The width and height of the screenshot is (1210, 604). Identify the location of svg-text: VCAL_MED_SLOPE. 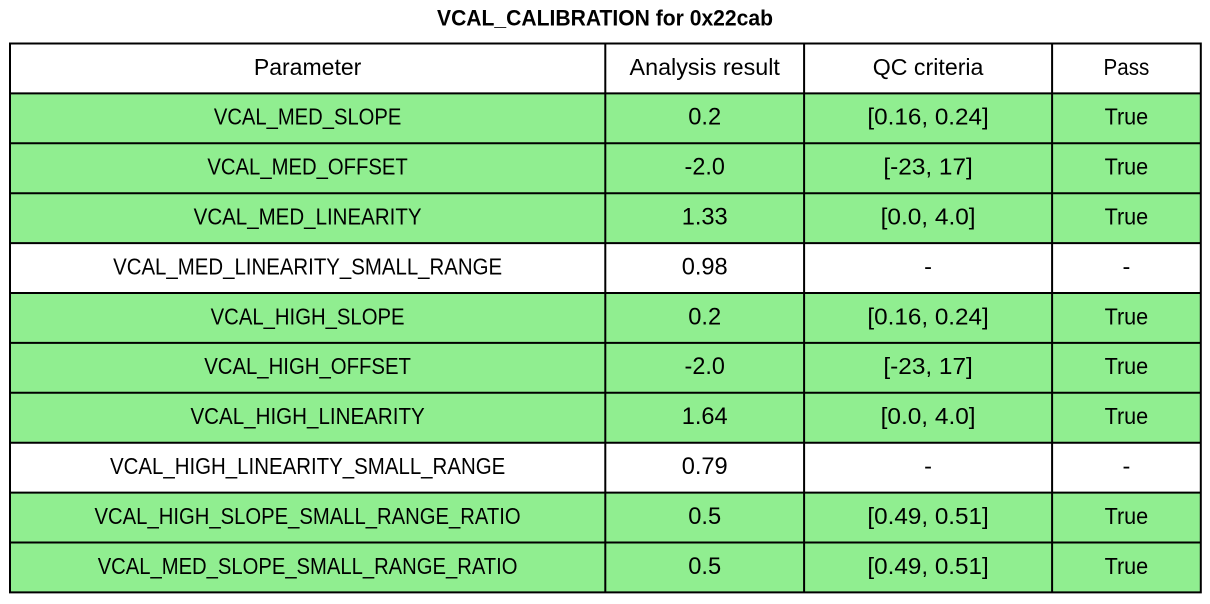
(308, 117).